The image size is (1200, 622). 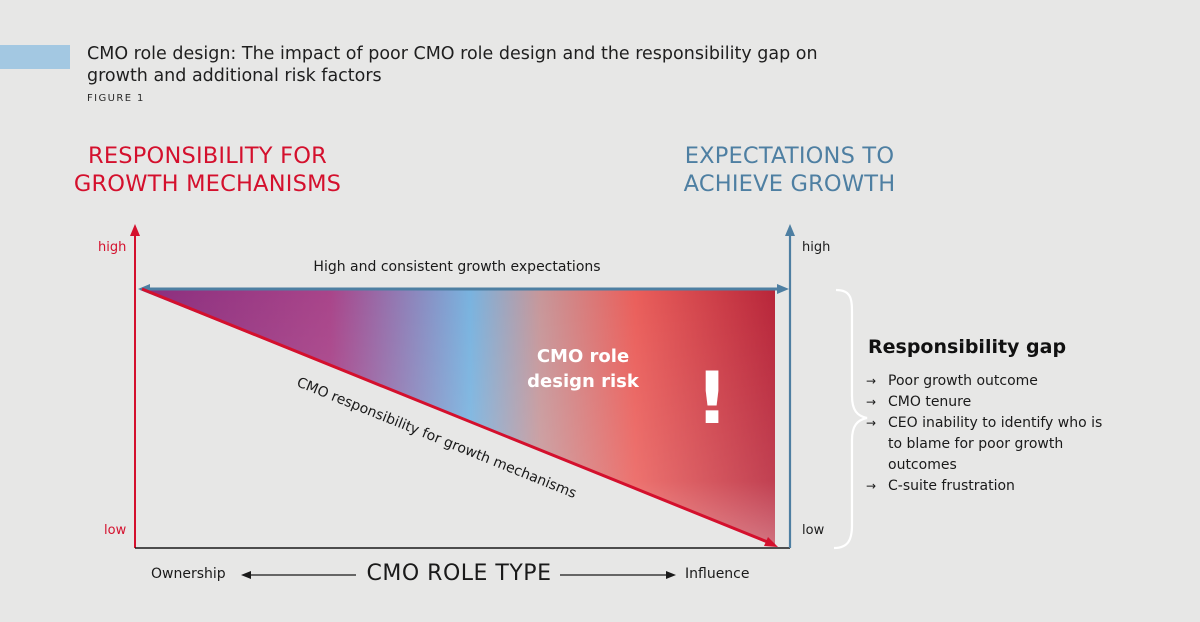 What do you see at coordinates (717, 574) in the screenshot?
I see `x-axis-right-label: Influence` at bounding box center [717, 574].